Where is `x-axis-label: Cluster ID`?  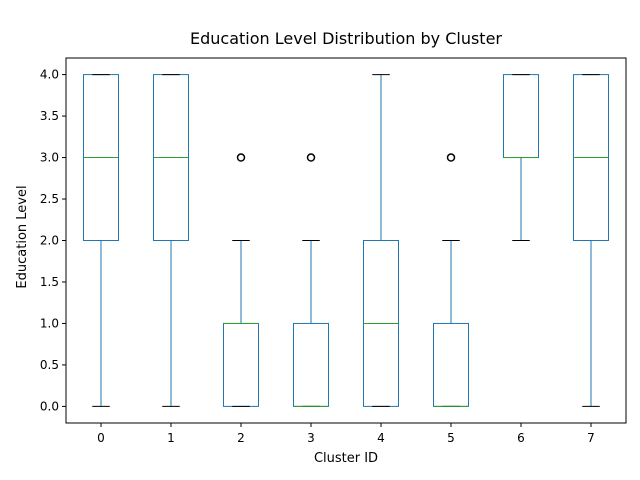
x-axis-label: Cluster ID is located at coordinates (346, 458).